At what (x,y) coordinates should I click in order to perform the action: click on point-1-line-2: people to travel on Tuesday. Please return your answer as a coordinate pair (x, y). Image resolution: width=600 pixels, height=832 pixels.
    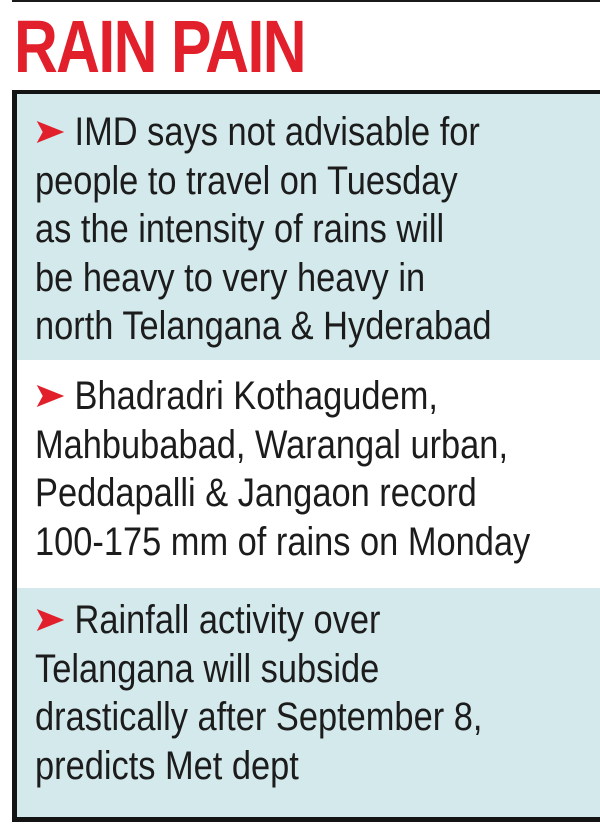
    Looking at the image, I should click on (246, 180).